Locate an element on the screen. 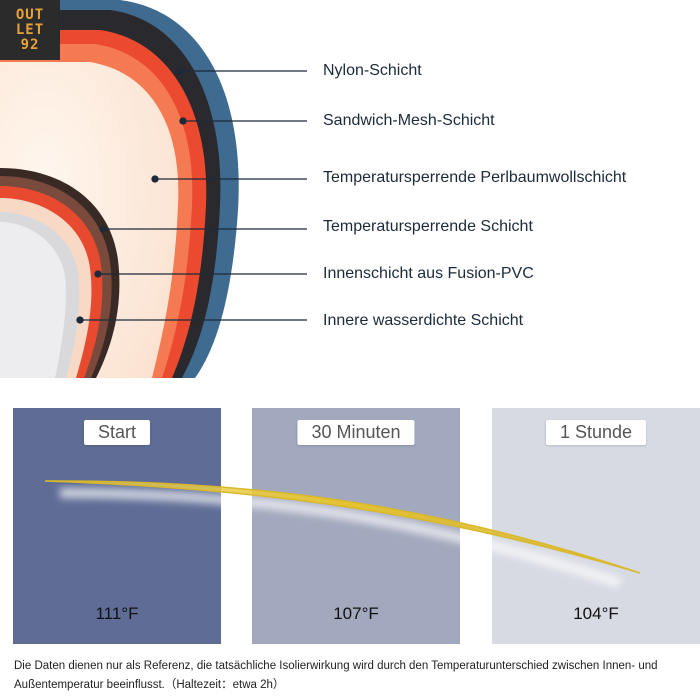 The image size is (700, 700). layer-label-pearl-cotton: Temperatursperrende Perlbaumwollschicht is located at coordinates (475, 177).